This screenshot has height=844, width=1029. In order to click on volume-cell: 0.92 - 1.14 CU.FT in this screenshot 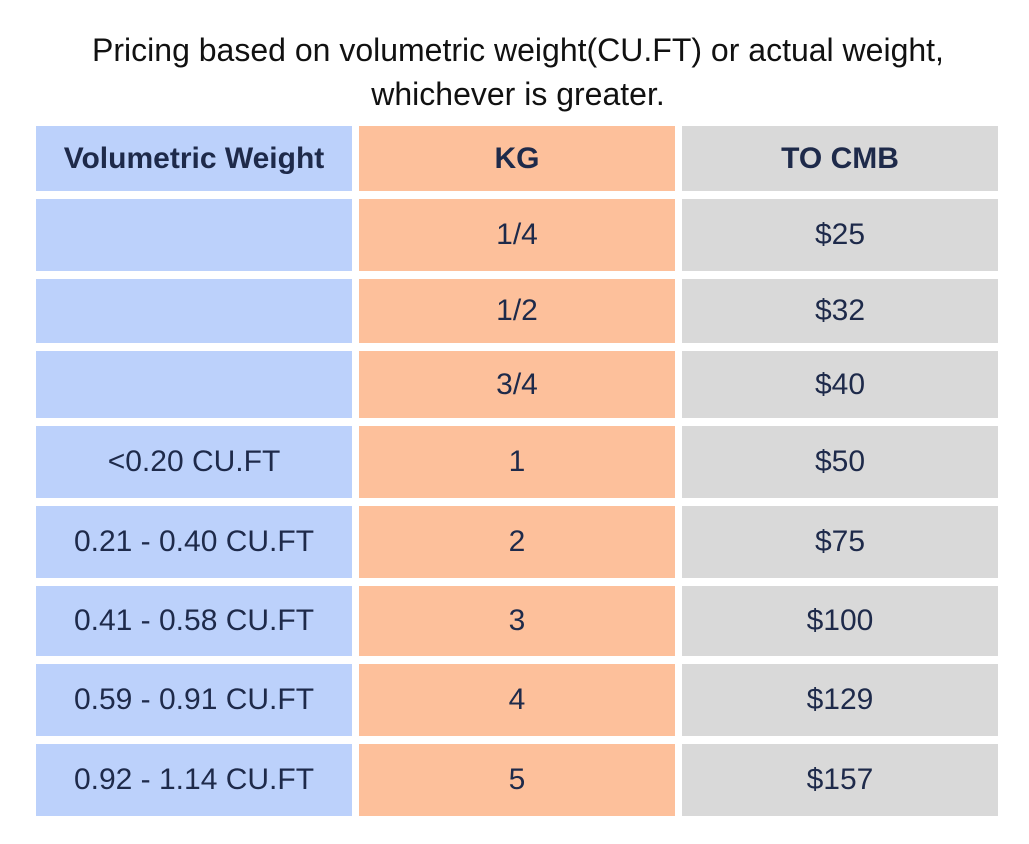, I will do `click(194, 780)`.